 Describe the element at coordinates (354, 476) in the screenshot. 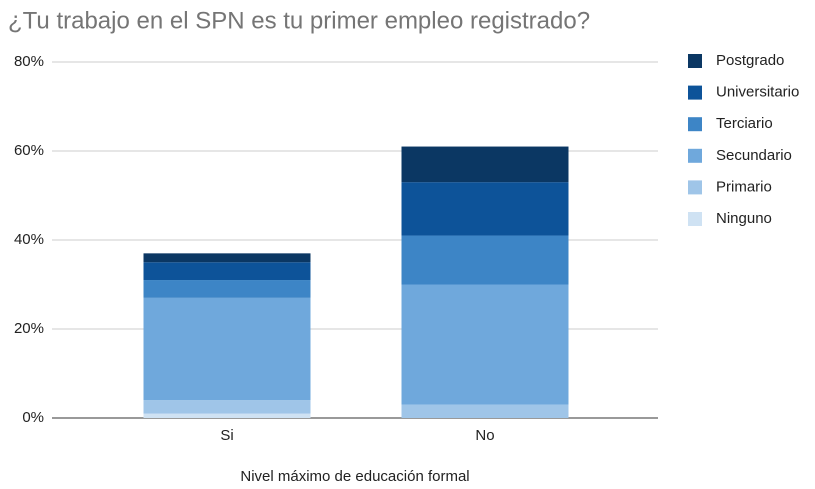

I see `x-axis-title: Nivel máximo de educación formal` at that location.